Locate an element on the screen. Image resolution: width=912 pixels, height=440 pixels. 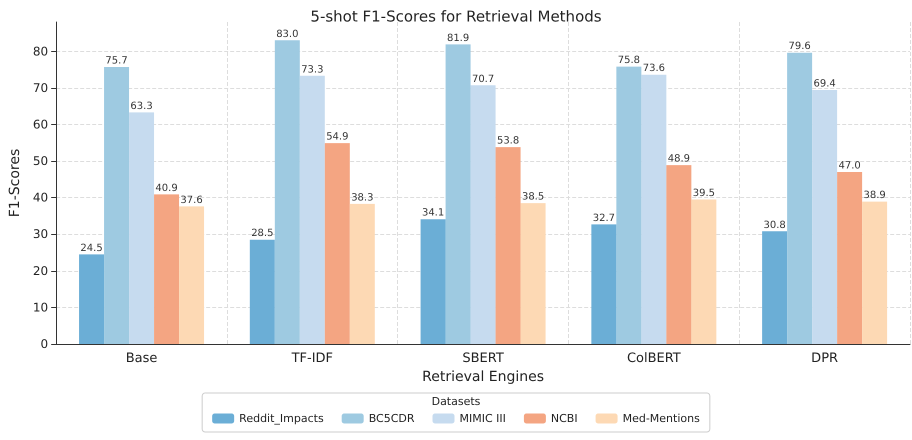
data-label: 28.5 is located at coordinates (262, 234).